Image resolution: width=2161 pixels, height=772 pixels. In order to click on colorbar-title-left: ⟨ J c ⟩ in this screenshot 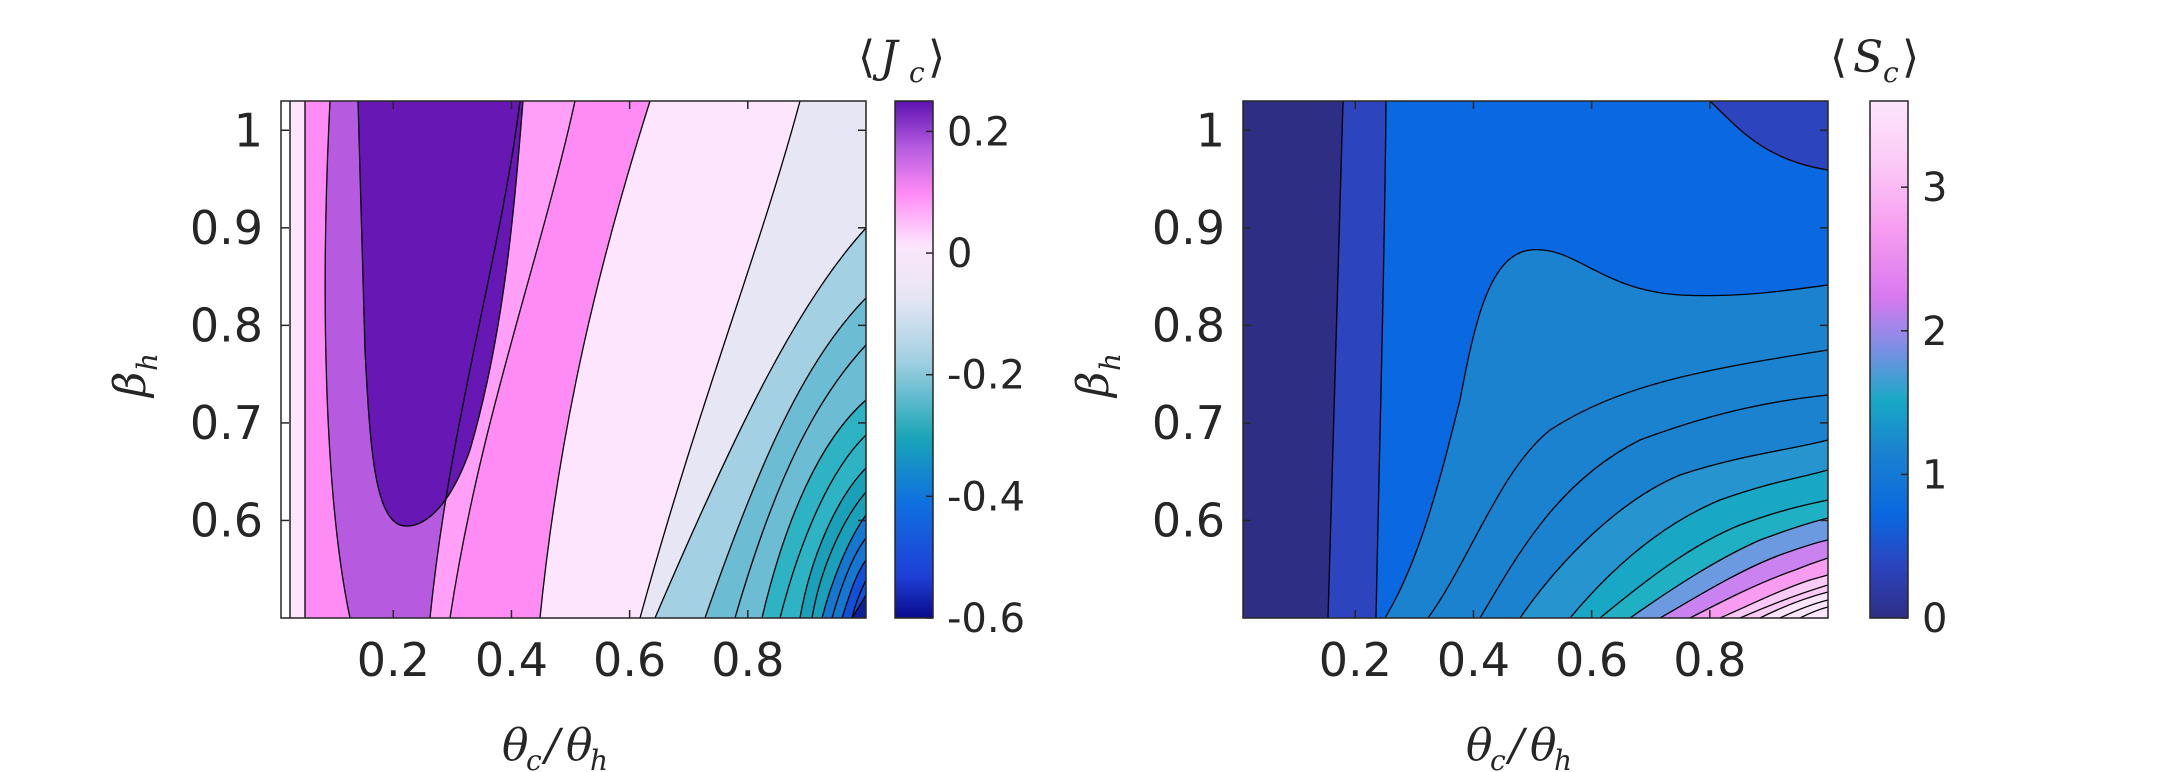, I will do `click(901, 60)`.